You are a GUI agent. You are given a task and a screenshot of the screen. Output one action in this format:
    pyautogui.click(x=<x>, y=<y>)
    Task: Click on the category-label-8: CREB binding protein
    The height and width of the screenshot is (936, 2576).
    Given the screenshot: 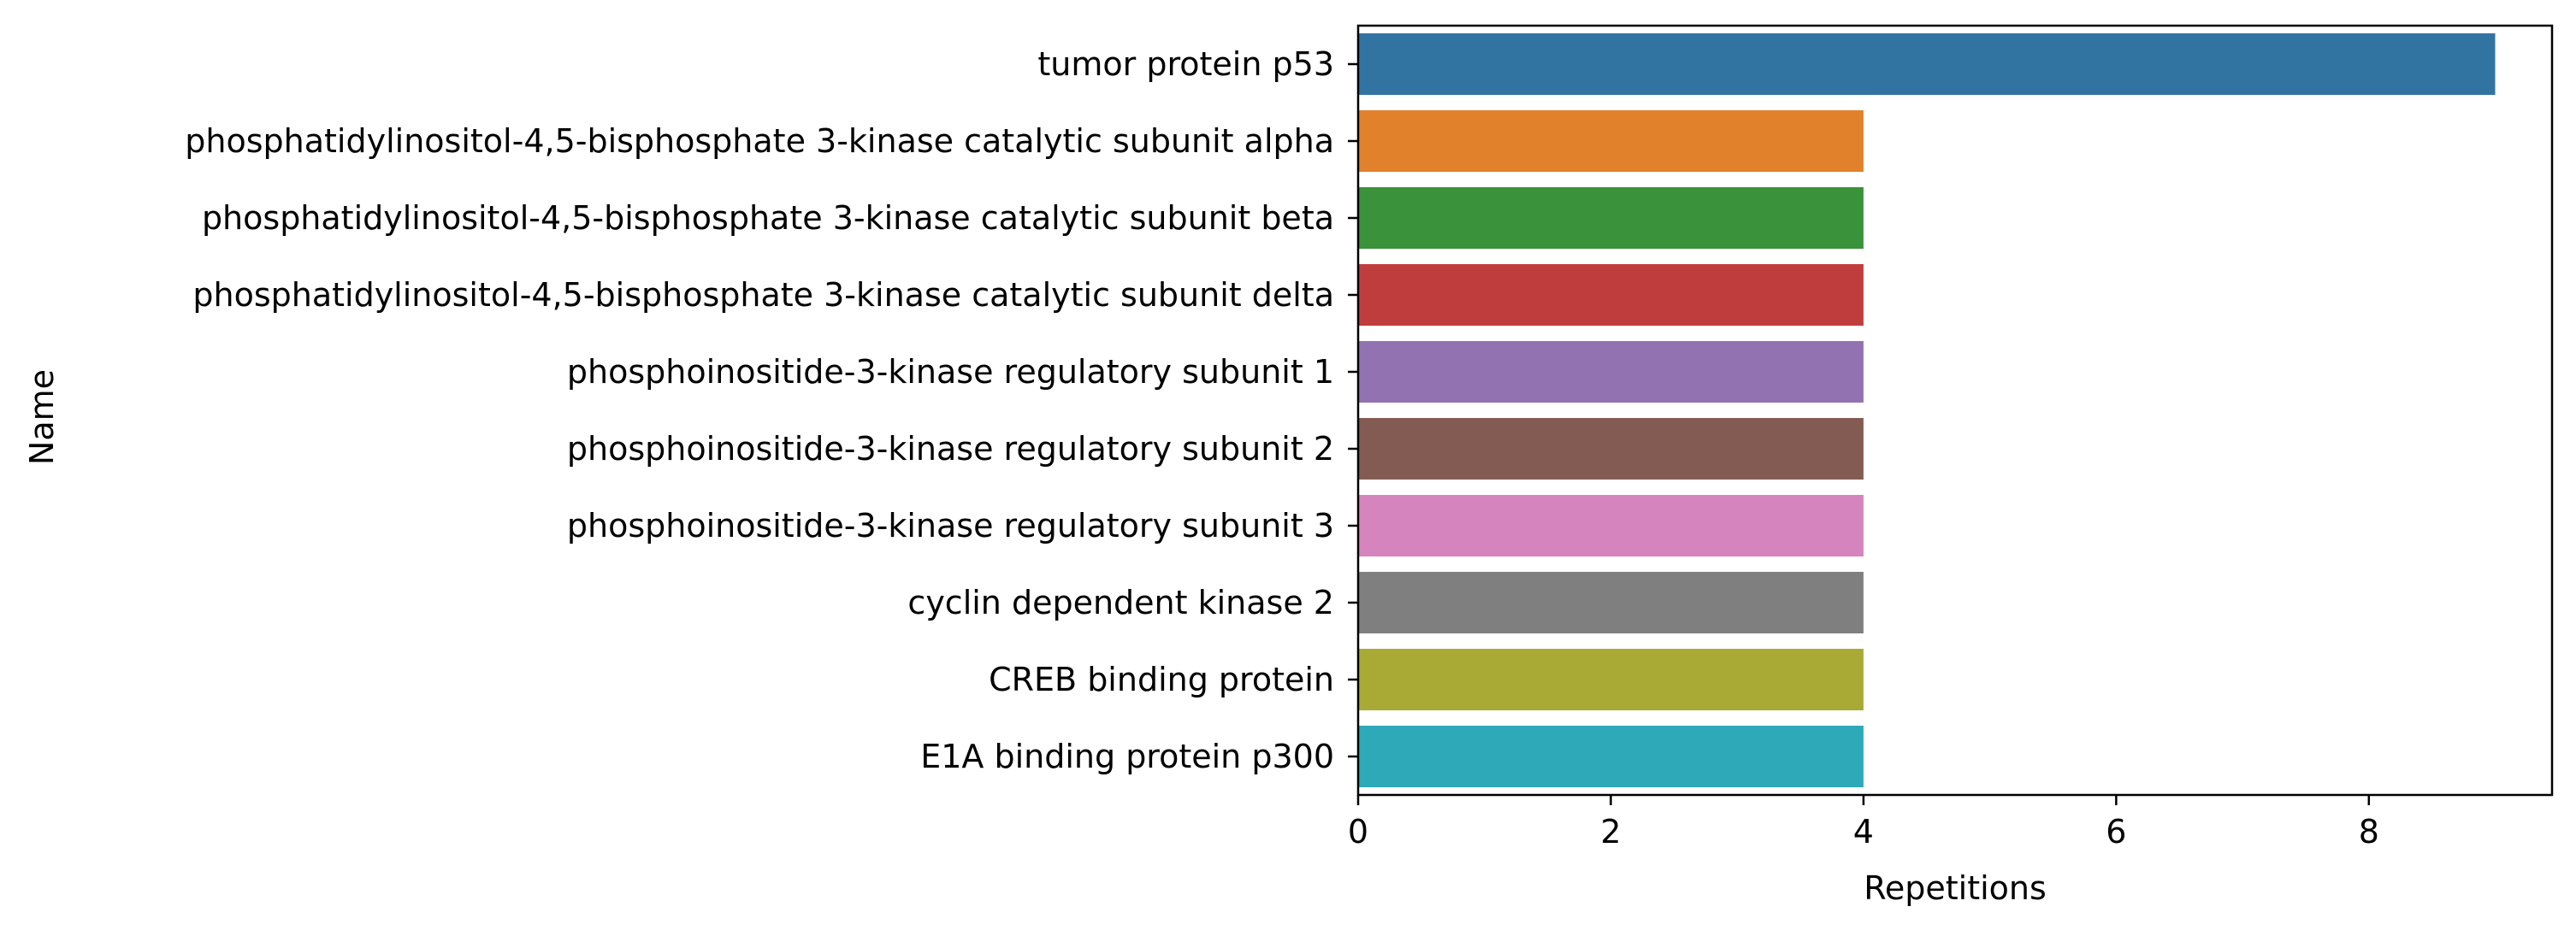 What is the action you would take?
    pyautogui.click(x=1161, y=679)
    